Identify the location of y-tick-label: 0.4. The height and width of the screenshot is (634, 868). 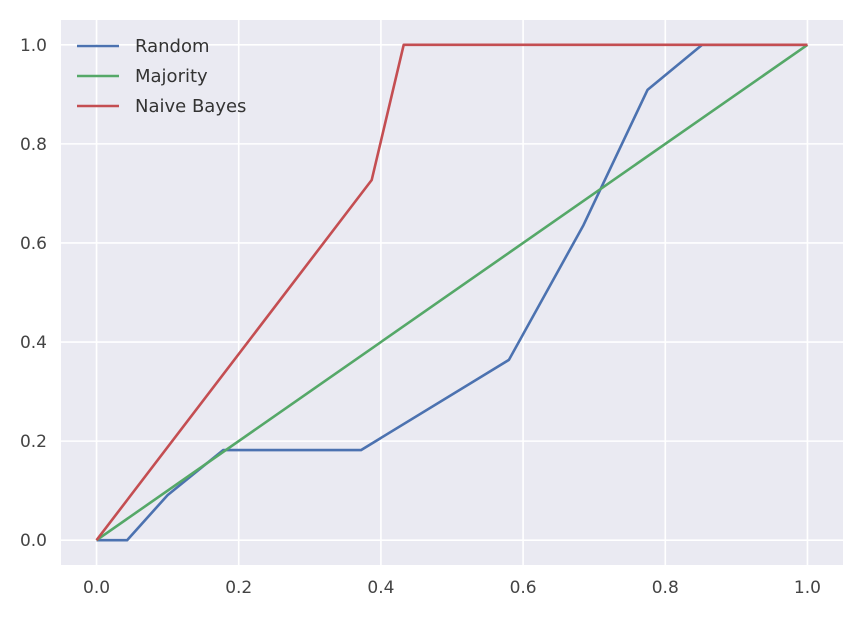
(33, 343).